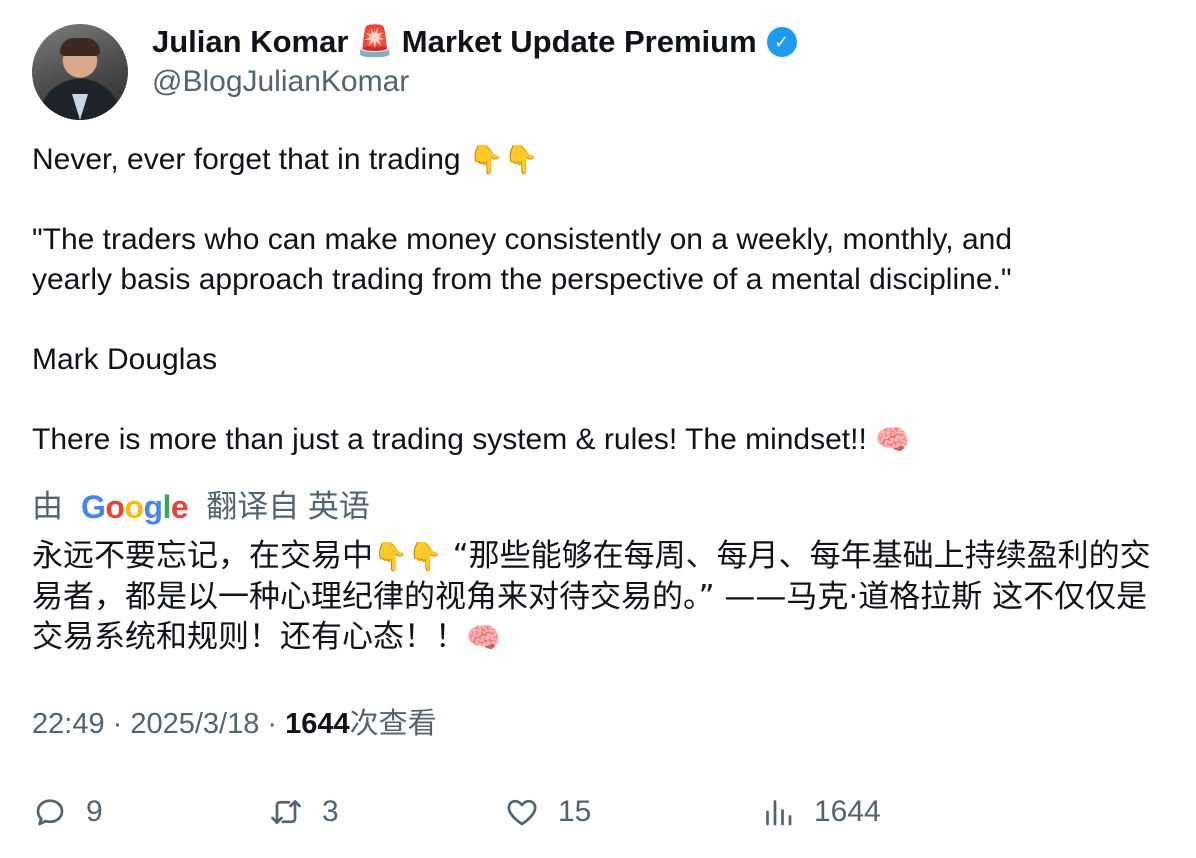  I want to click on author-name-suffix: Market Update Premium, so click(579, 41).